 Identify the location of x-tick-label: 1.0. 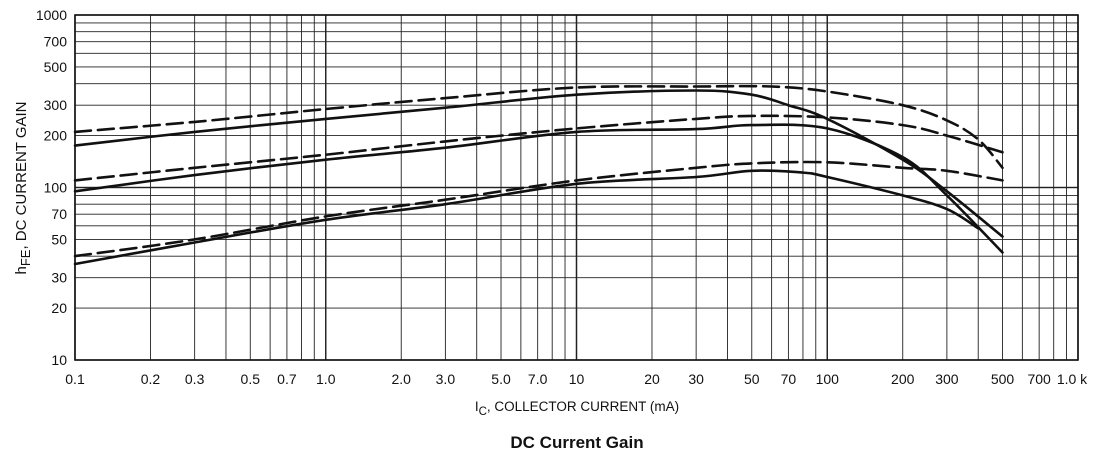
(326, 379).